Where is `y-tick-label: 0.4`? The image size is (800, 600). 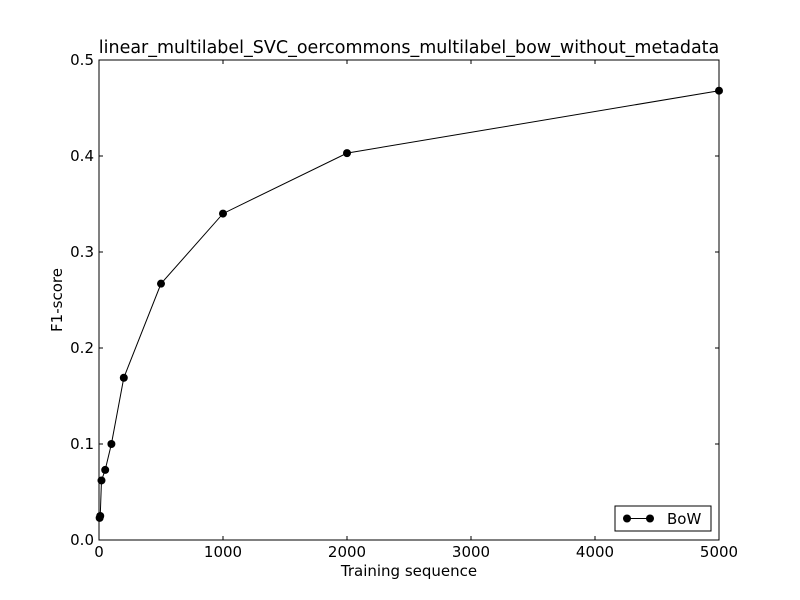 y-tick-label: 0.4 is located at coordinates (82, 156).